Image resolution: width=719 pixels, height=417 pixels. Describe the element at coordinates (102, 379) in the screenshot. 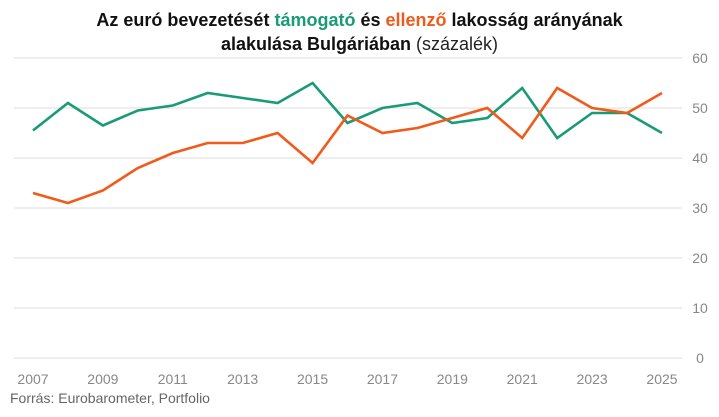

I see `x-tick-label: 2009` at that location.